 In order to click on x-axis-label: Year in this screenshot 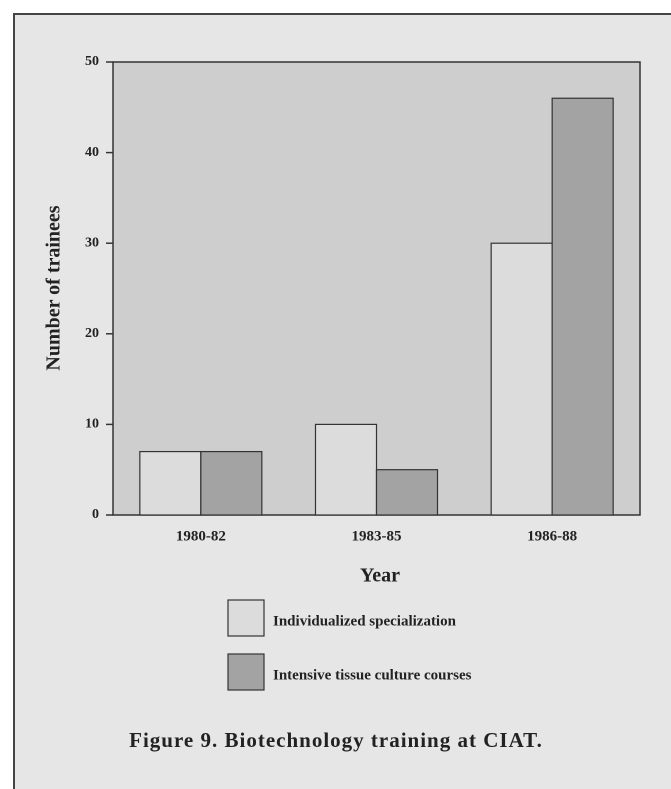, I will do `click(380, 576)`.